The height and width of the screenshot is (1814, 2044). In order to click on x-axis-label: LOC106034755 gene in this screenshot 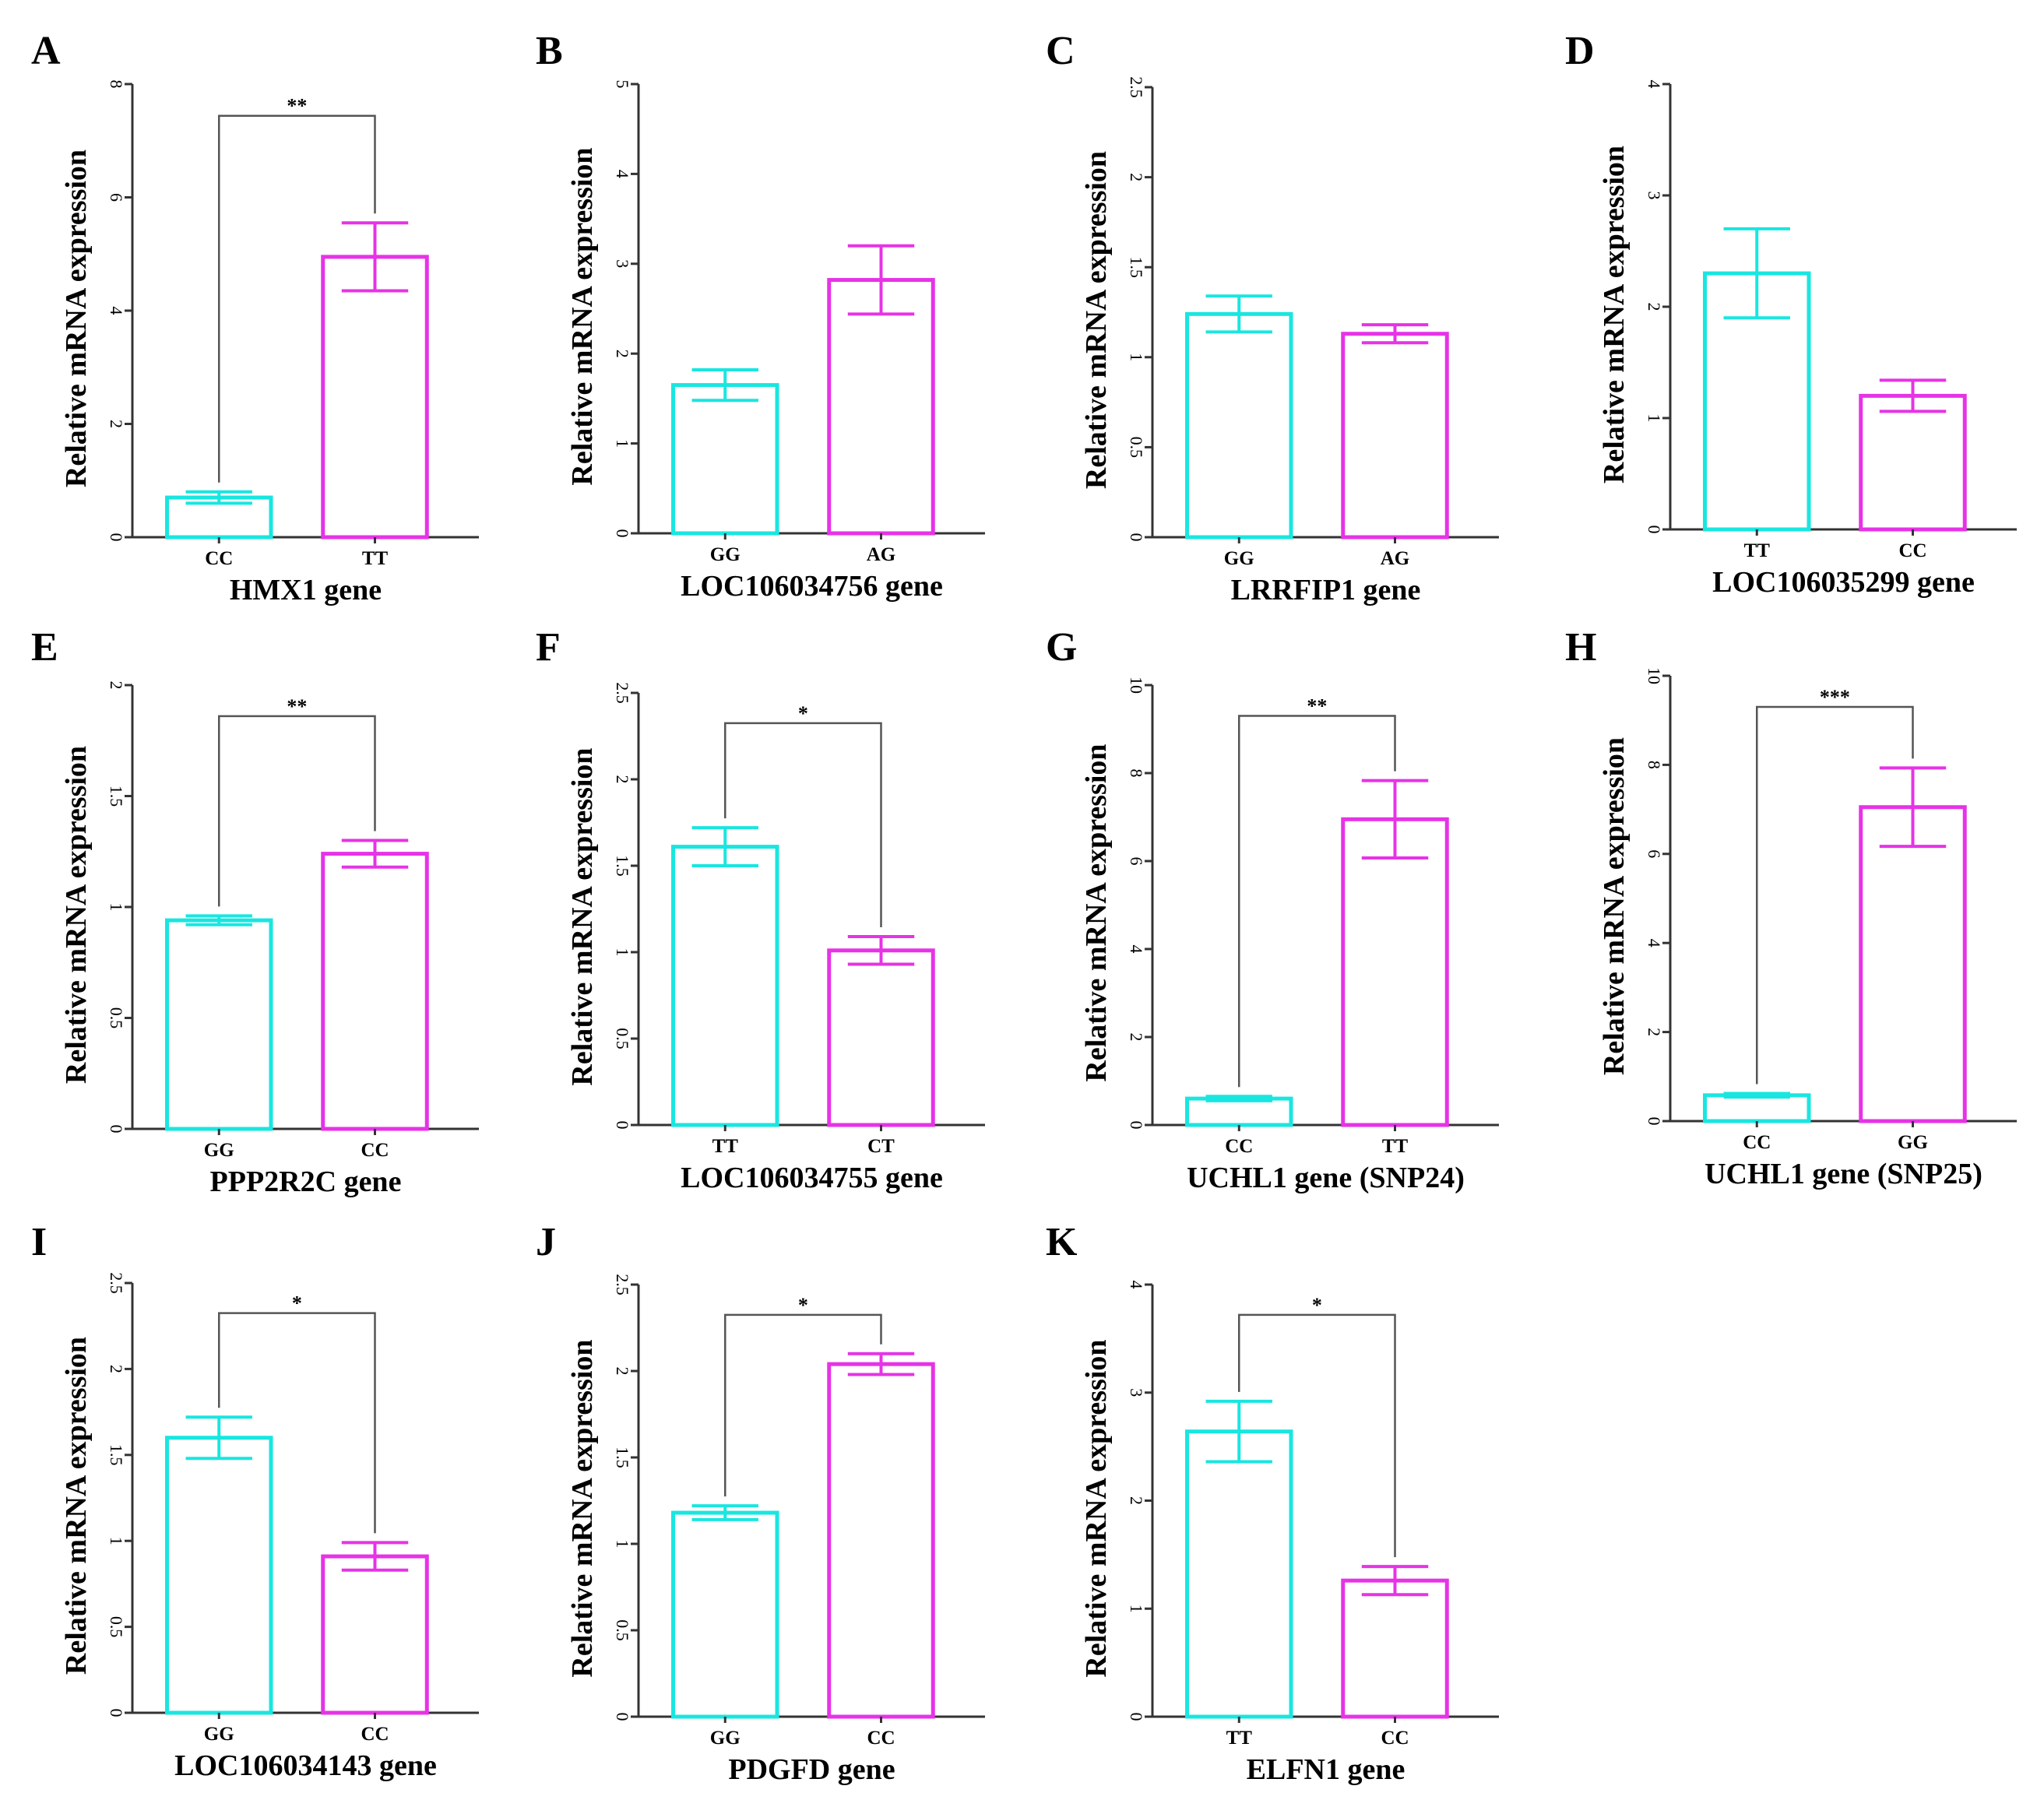, I will do `click(812, 1178)`.